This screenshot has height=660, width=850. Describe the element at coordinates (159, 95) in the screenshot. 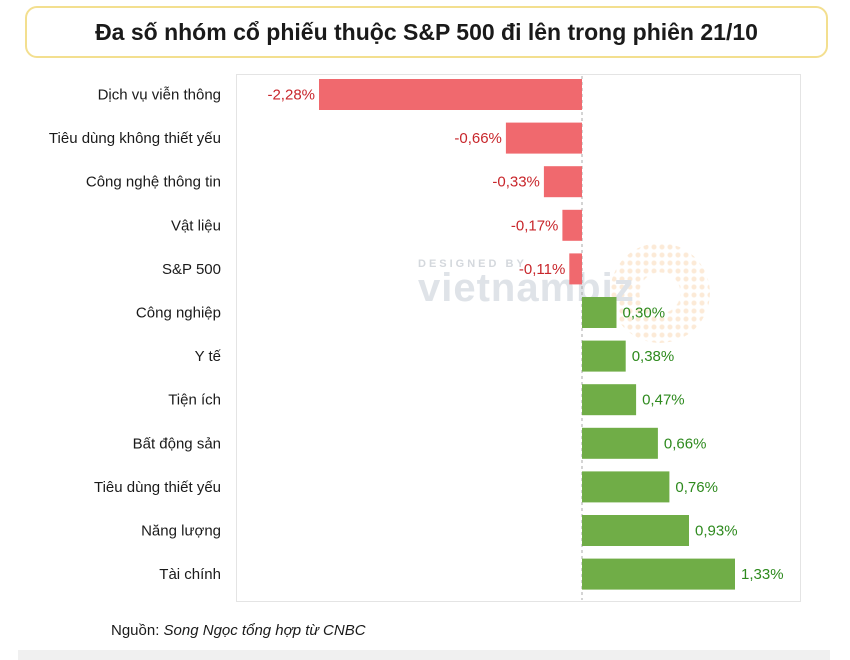

I see `category-label-row-1: Dịch vụ viễn thông` at that location.